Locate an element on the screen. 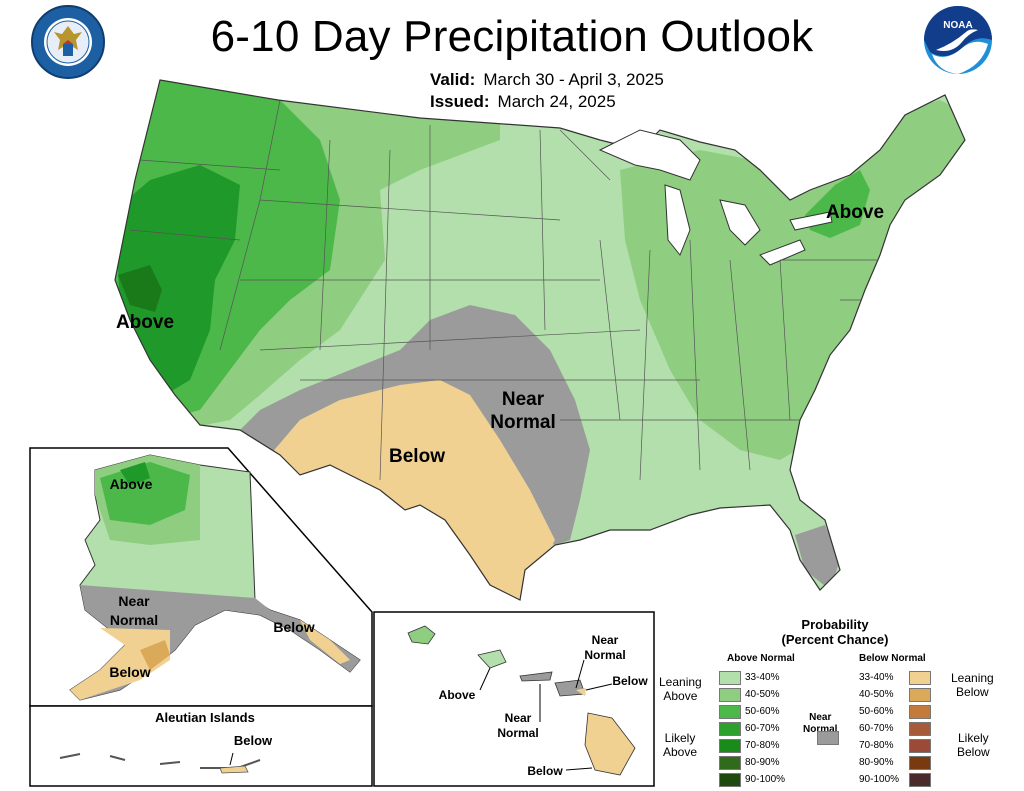 The width and height of the screenshot is (1024, 791). legend-leaning-below: Leaning Below is located at coordinates (972, 685).